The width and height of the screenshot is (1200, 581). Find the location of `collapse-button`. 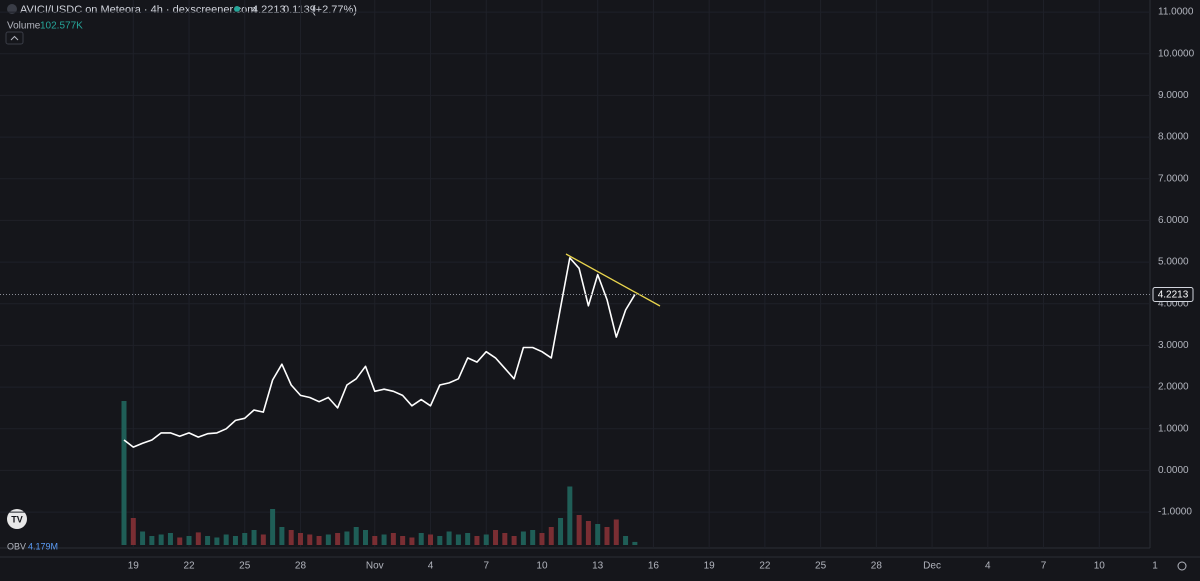

collapse-button is located at coordinates (14, 38).